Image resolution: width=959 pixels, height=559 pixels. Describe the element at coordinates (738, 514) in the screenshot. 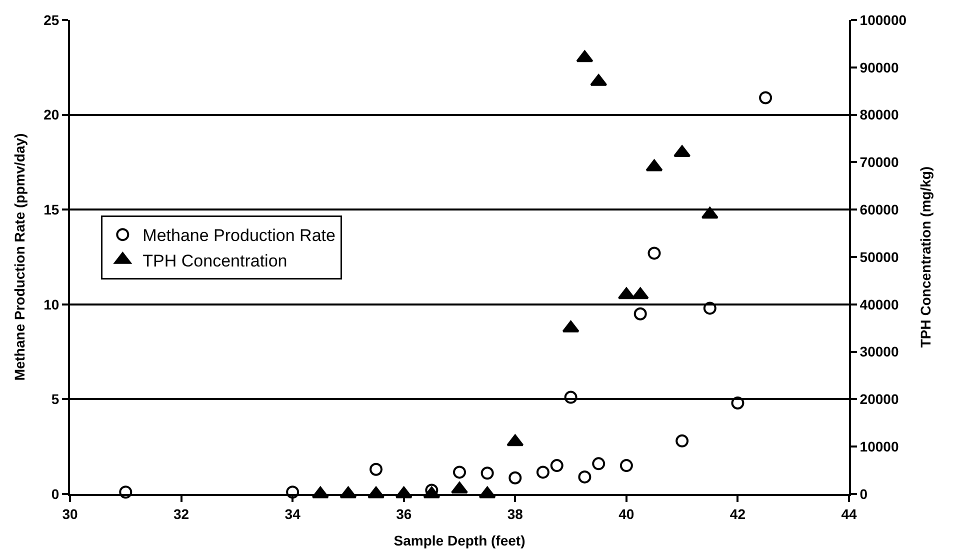

I see `x-tick-label: 42` at that location.